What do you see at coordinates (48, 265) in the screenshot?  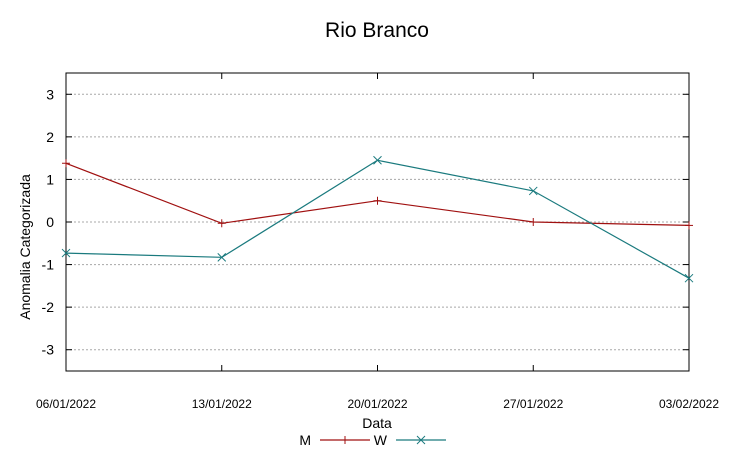 I see `y-tick-label: -1` at bounding box center [48, 265].